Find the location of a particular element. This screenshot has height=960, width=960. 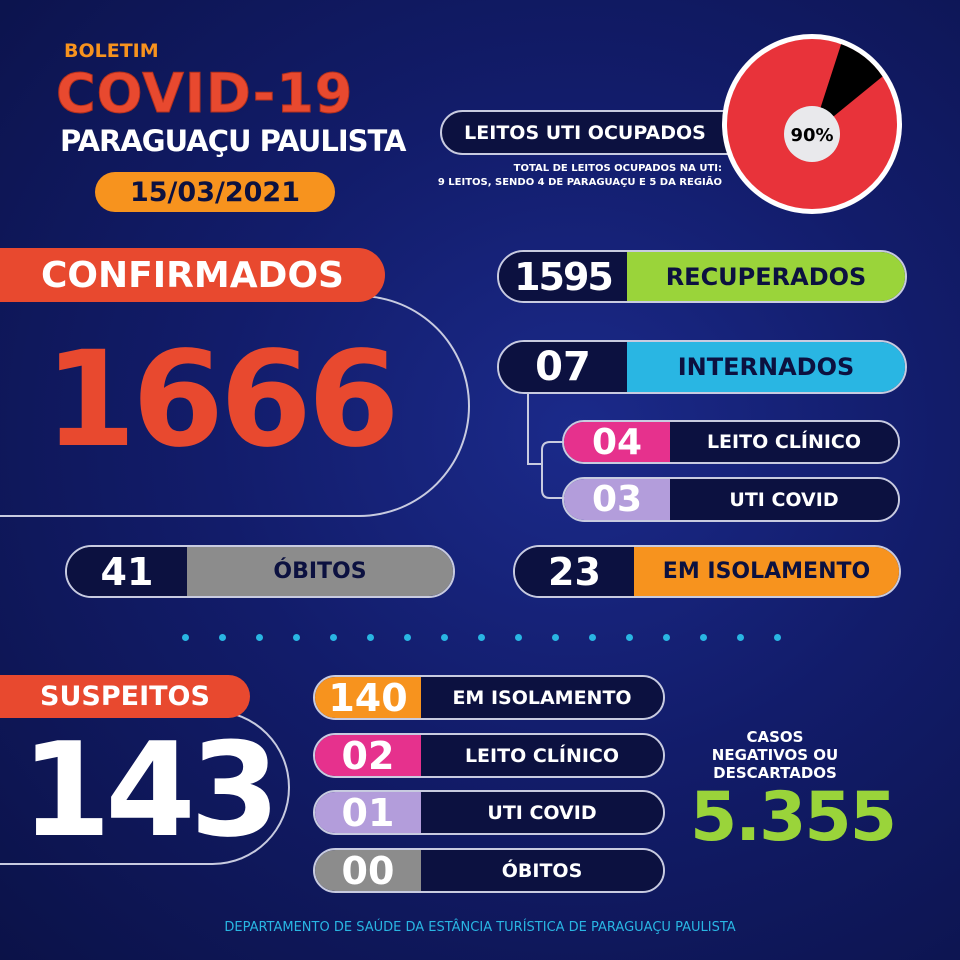

negatives-label: CASOS NEGATIVOS OU DESCARTADOS is located at coordinates (775, 755).